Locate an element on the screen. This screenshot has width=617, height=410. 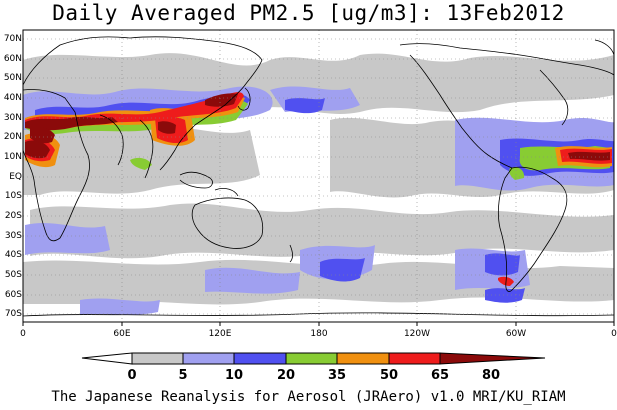
colorbar-label-35: 35 is located at coordinates (337, 375).